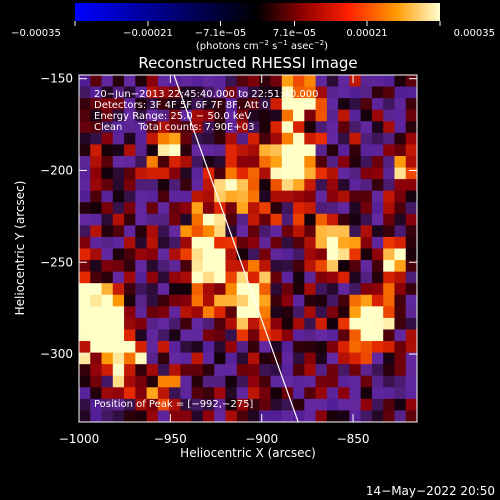  What do you see at coordinates (206, 94) in the screenshot?
I see `info-line-time: 20−Jun−2013 22:45:40.000 to 22:51:40.000` at bounding box center [206, 94].